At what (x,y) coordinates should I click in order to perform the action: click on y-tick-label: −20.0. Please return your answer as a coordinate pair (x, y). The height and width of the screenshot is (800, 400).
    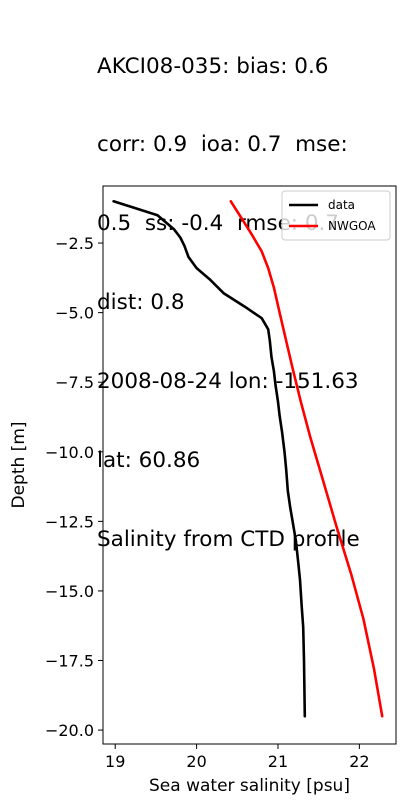
    Looking at the image, I should click on (69, 730).